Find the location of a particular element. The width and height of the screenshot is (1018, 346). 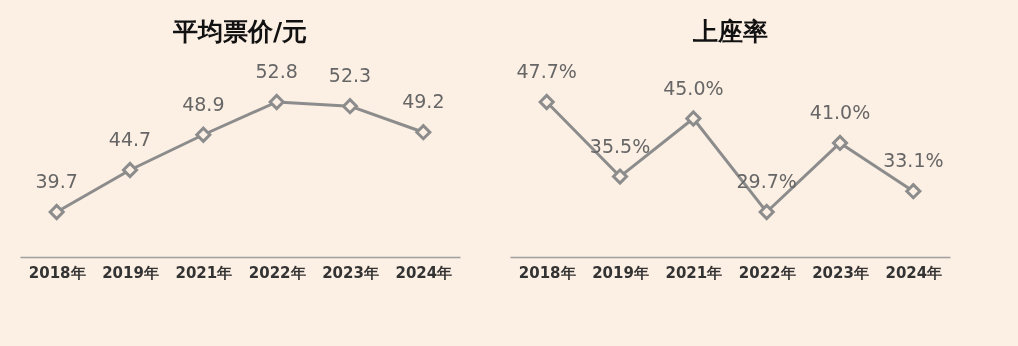

data-label: 47.7% is located at coordinates (546, 71).